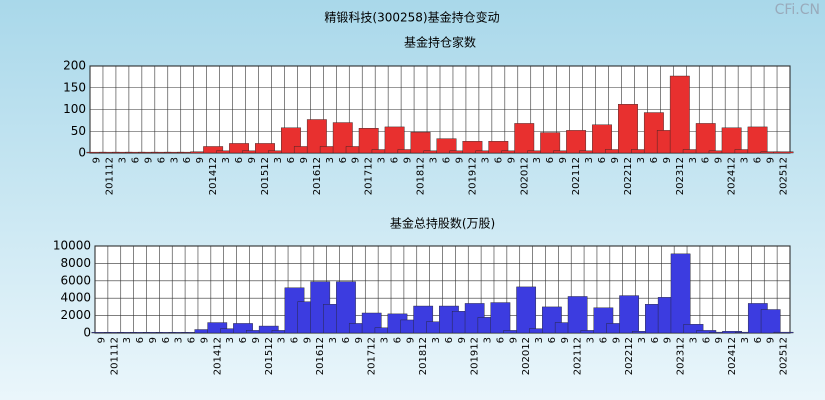  What do you see at coordinates (442, 223) in the screenshot?
I see `chart-title: 基金总持股数(万股)` at bounding box center [442, 223].